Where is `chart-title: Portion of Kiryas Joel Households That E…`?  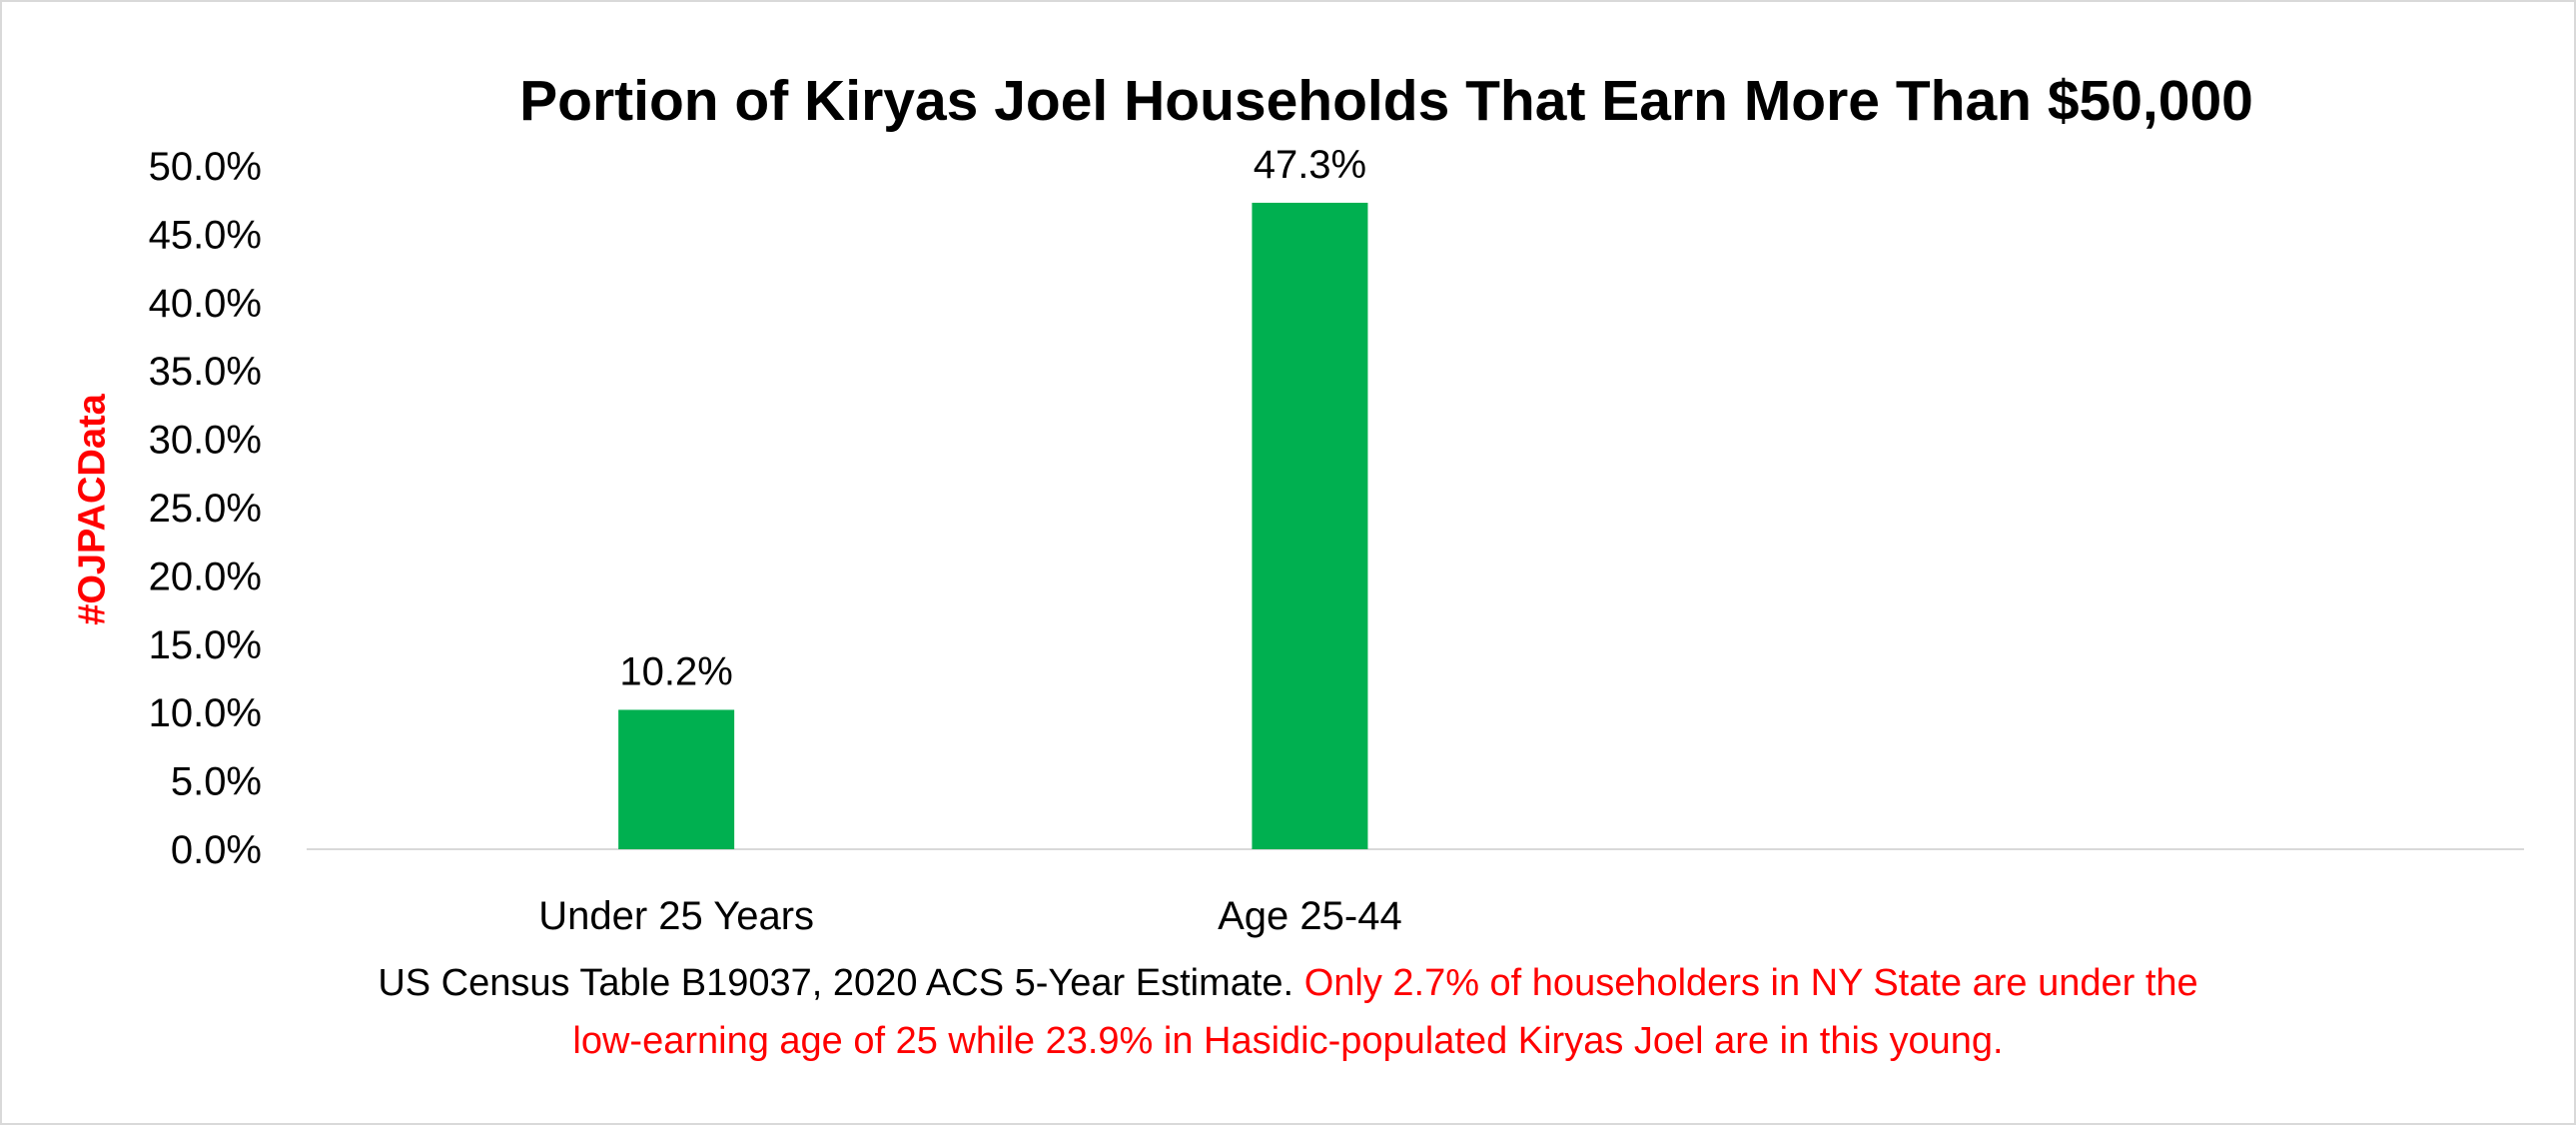
chart-title: Portion of Kiryas Joel Households That E… is located at coordinates (1386, 101).